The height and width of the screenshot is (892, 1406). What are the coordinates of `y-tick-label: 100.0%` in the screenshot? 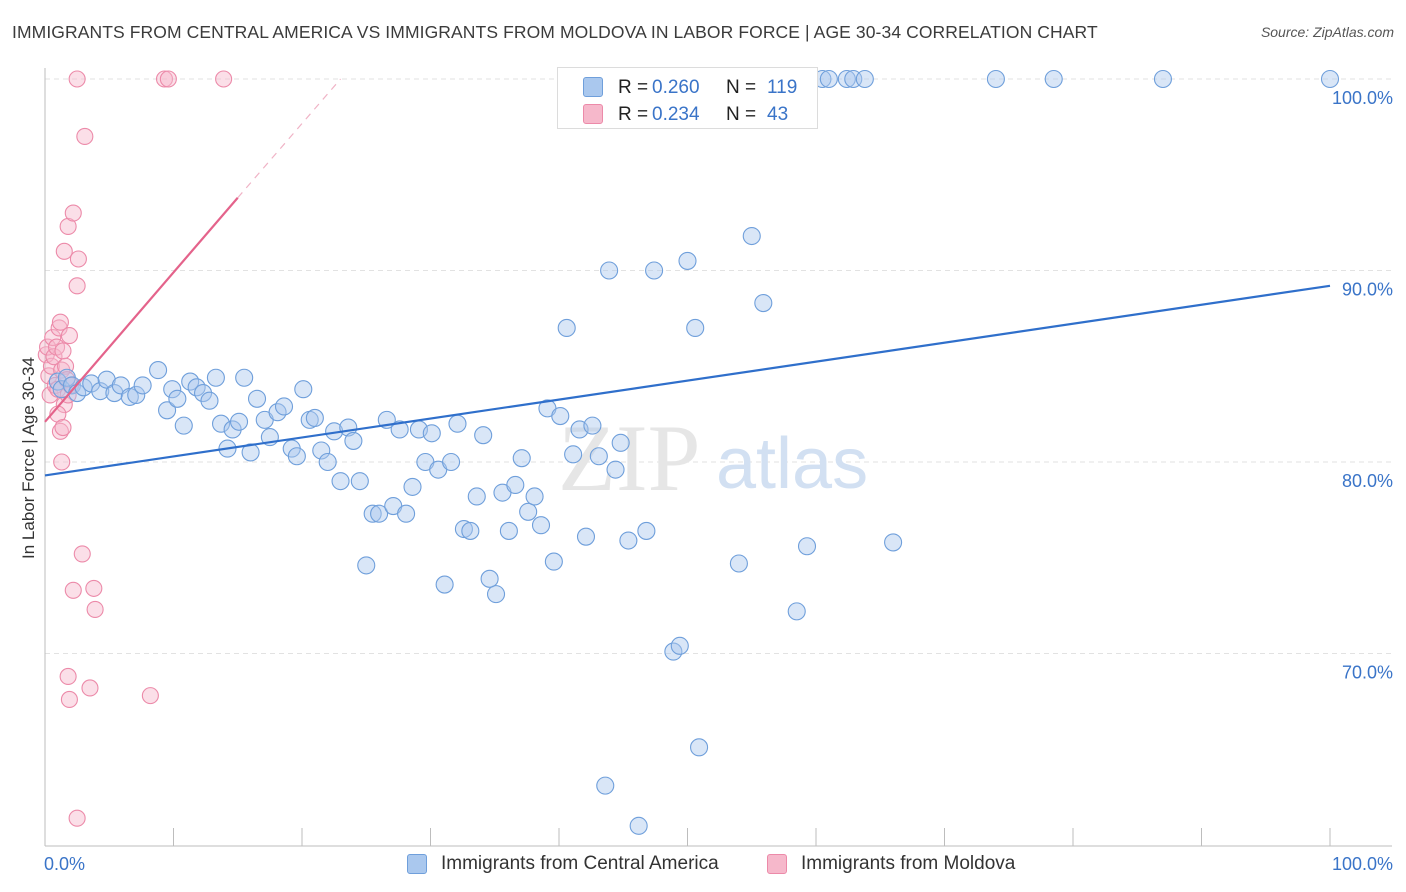 It's located at (1362, 98).